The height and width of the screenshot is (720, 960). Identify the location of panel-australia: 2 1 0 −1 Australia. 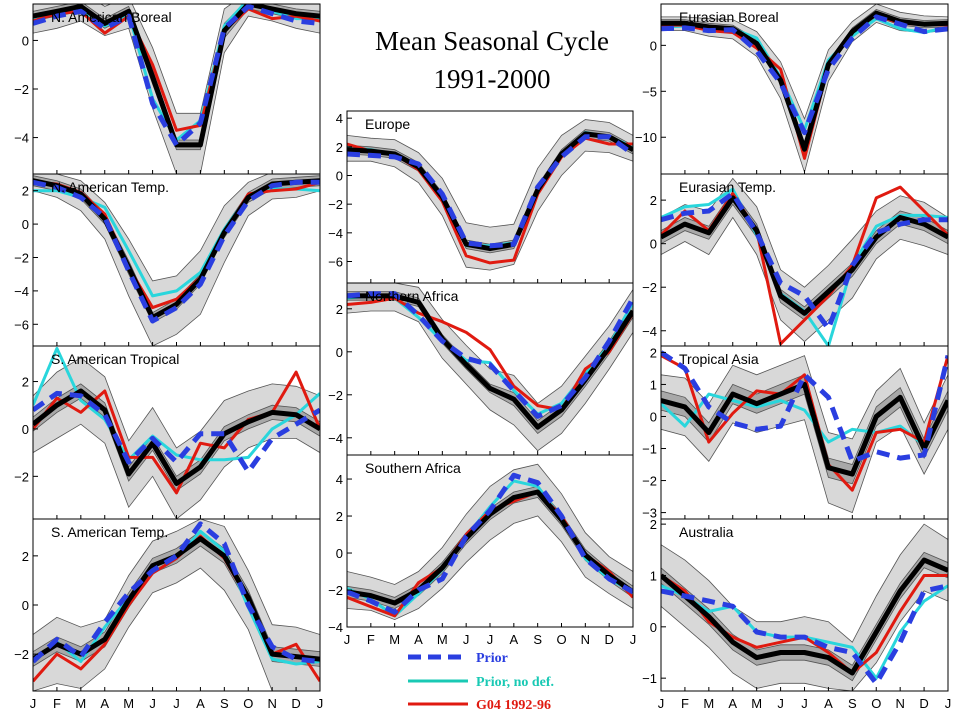
(795, 604).